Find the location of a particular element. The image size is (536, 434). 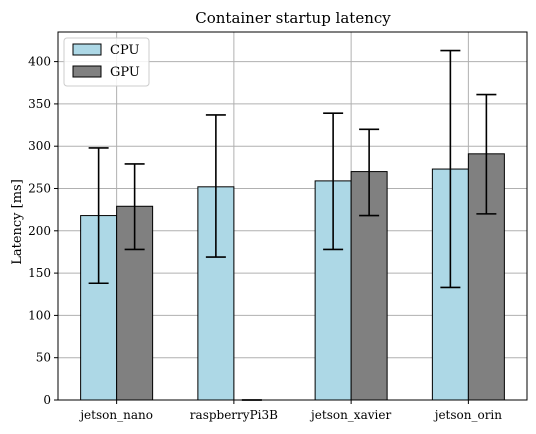

legend: CPU GPU is located at coordinates (106, 62).